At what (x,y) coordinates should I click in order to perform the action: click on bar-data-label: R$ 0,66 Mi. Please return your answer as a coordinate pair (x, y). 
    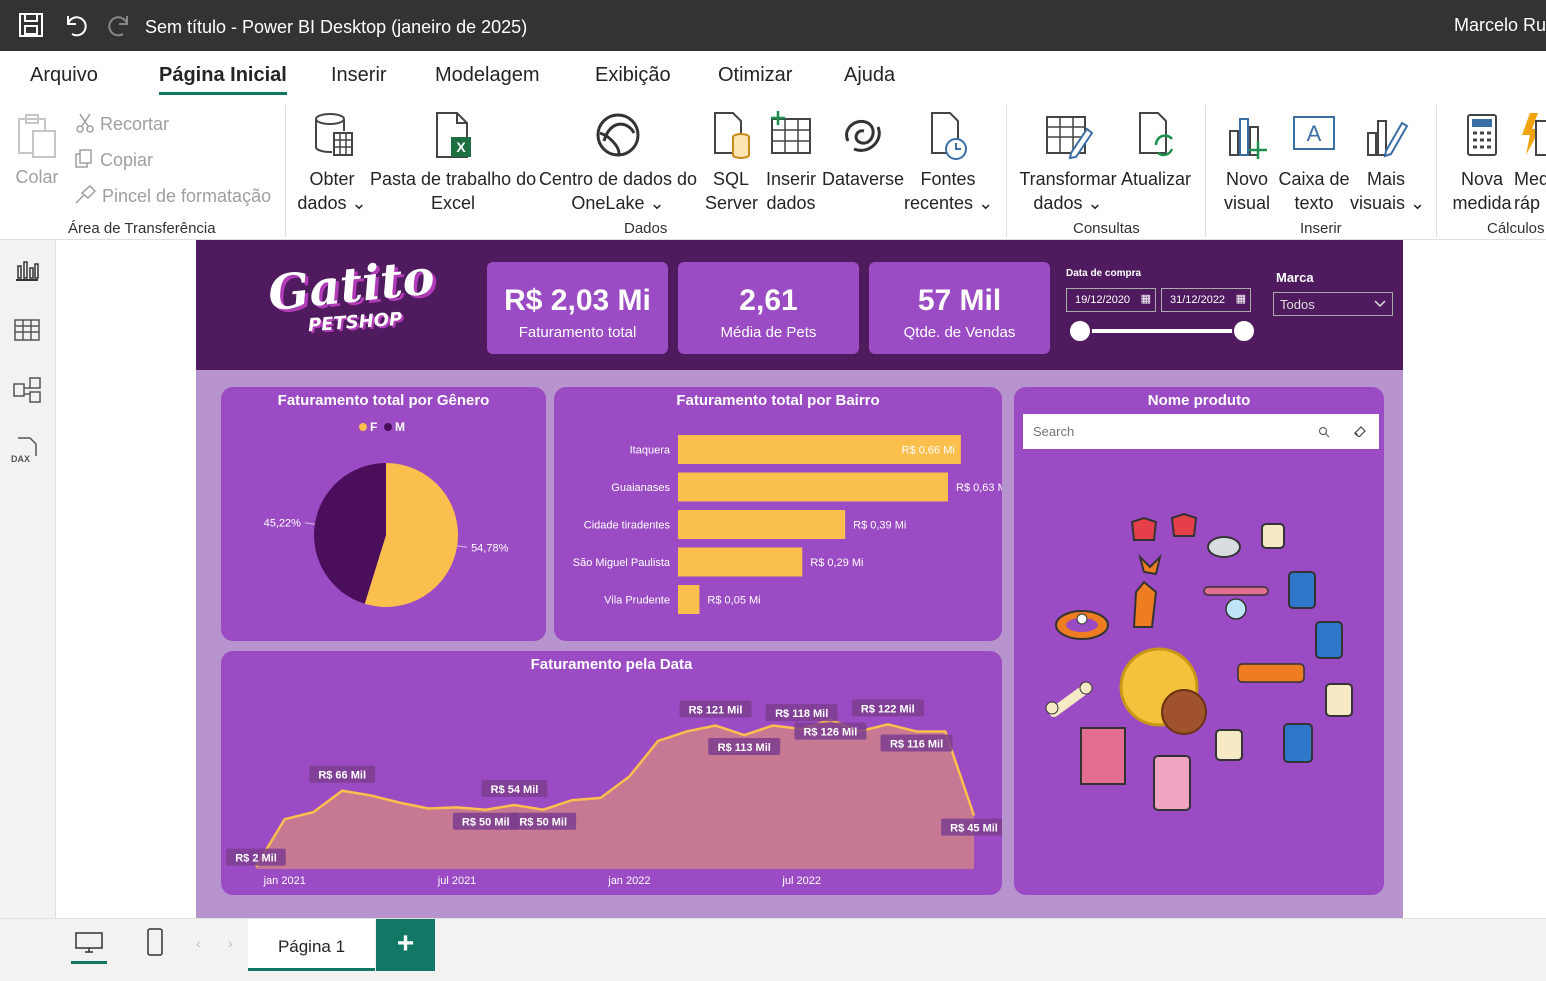
    Looking at the image, I should click on (928, 451).